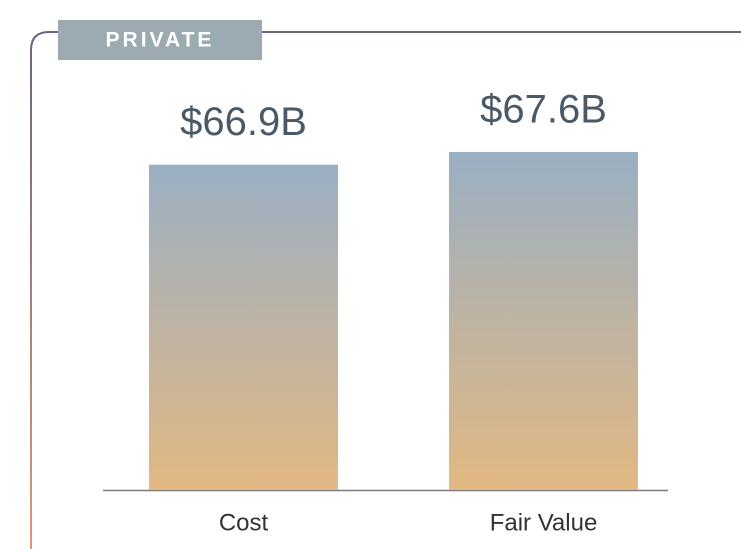 Image resolution: width=741 pixels, height=549 pixels. I want to click on value-label: $66.9B, so click(243, 122).